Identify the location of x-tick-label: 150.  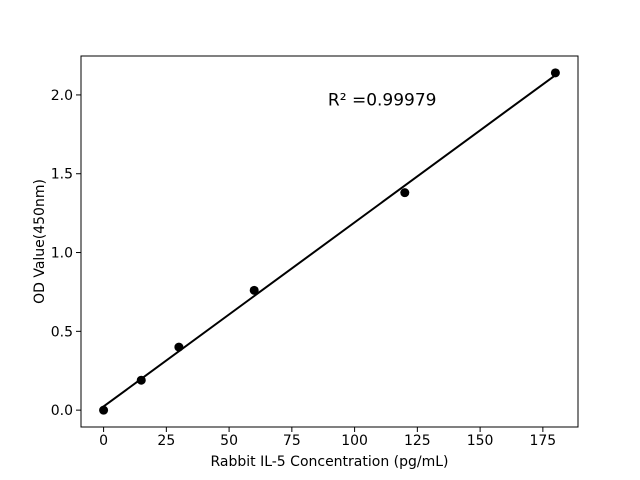
(480, 441).